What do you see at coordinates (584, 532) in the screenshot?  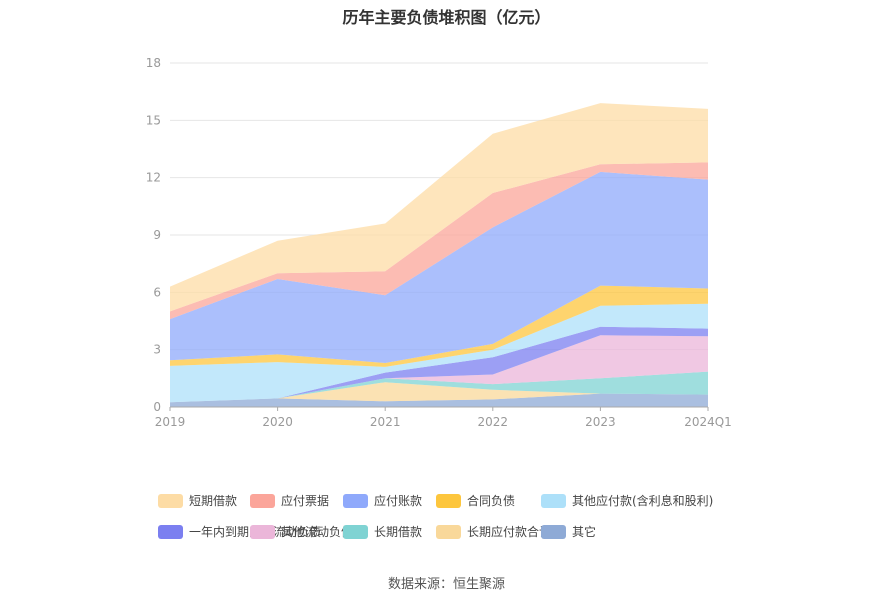 I see `legend-label: 其它` at bounding box center [584, 532].